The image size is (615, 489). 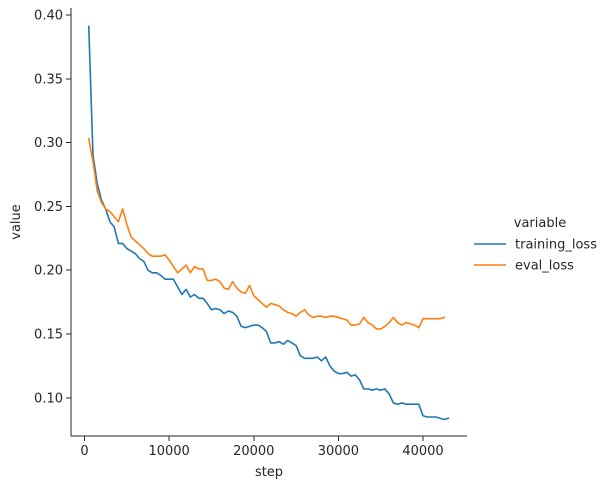 I want to click on y-tick-label: 0.40, so click(x=48, y=16).